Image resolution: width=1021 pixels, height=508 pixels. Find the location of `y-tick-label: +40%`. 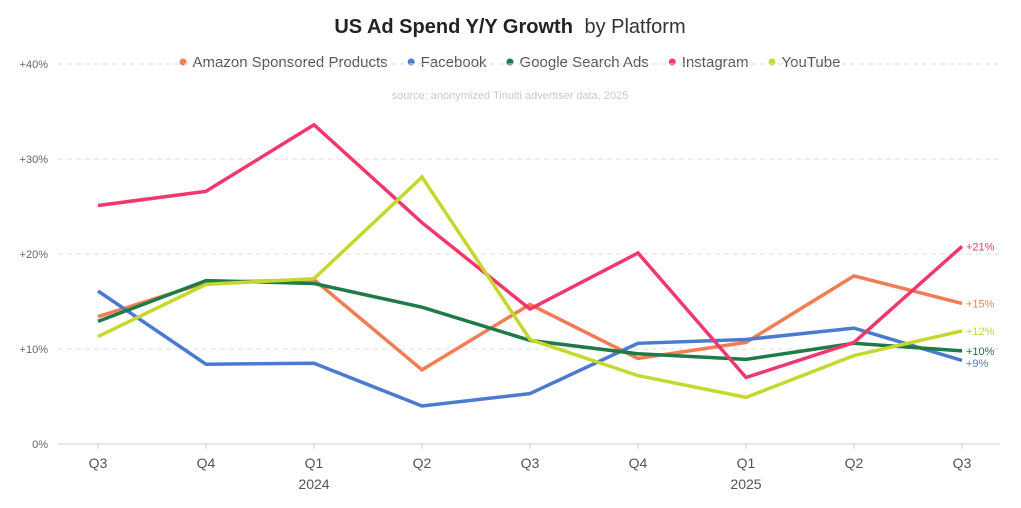

y-tick-label: +40% is located at coordinates (34, 65).